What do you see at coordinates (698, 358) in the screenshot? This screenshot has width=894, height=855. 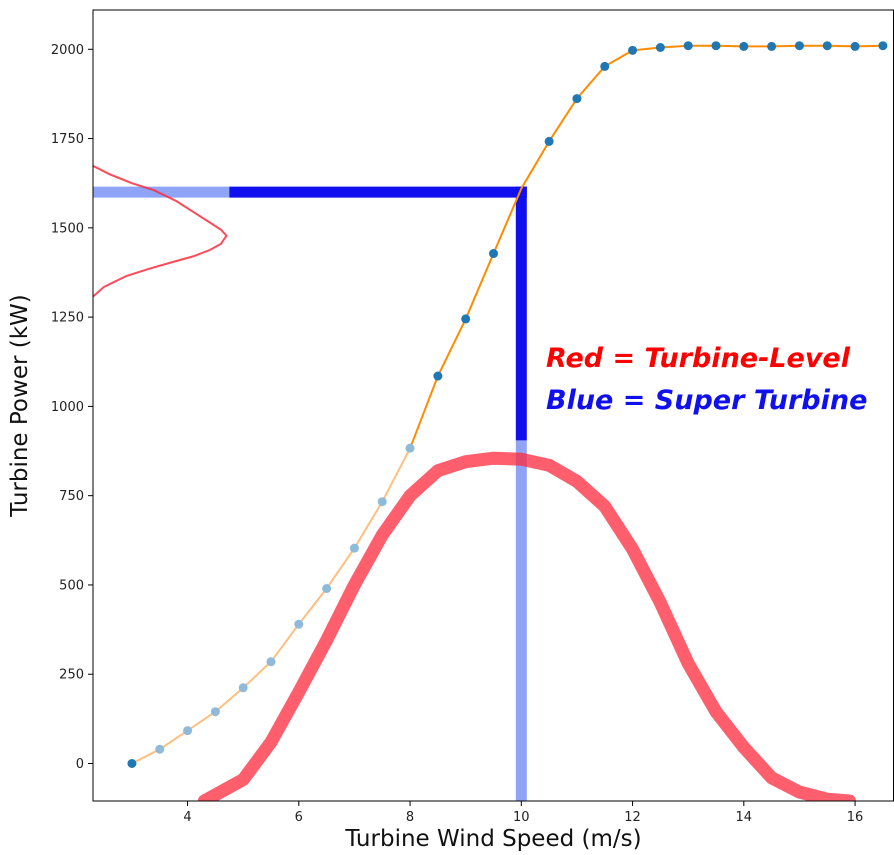 I see `legend-annotation-red: Red = Turbine-Level` at bounding box center [698, 358].